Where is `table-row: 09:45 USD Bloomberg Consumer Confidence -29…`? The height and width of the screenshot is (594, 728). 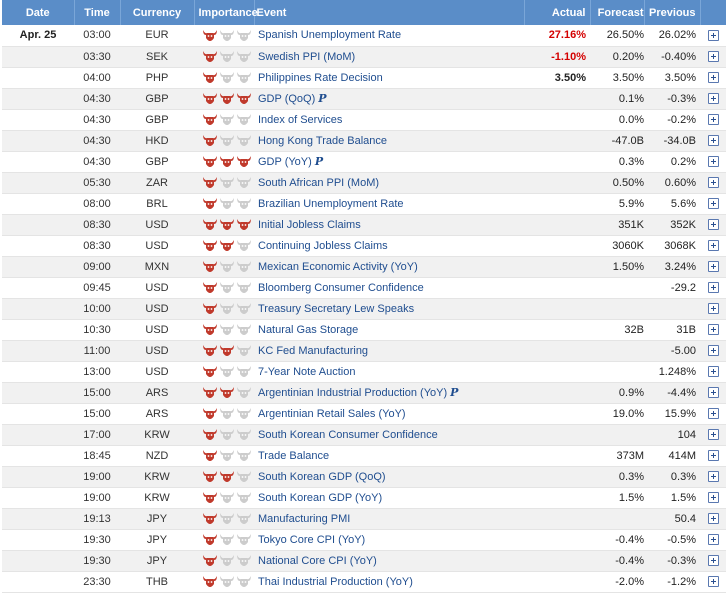 table-row: 09:45 USD Bloomberg Consumer Confidence -29… is located at coordinates (364, 288).